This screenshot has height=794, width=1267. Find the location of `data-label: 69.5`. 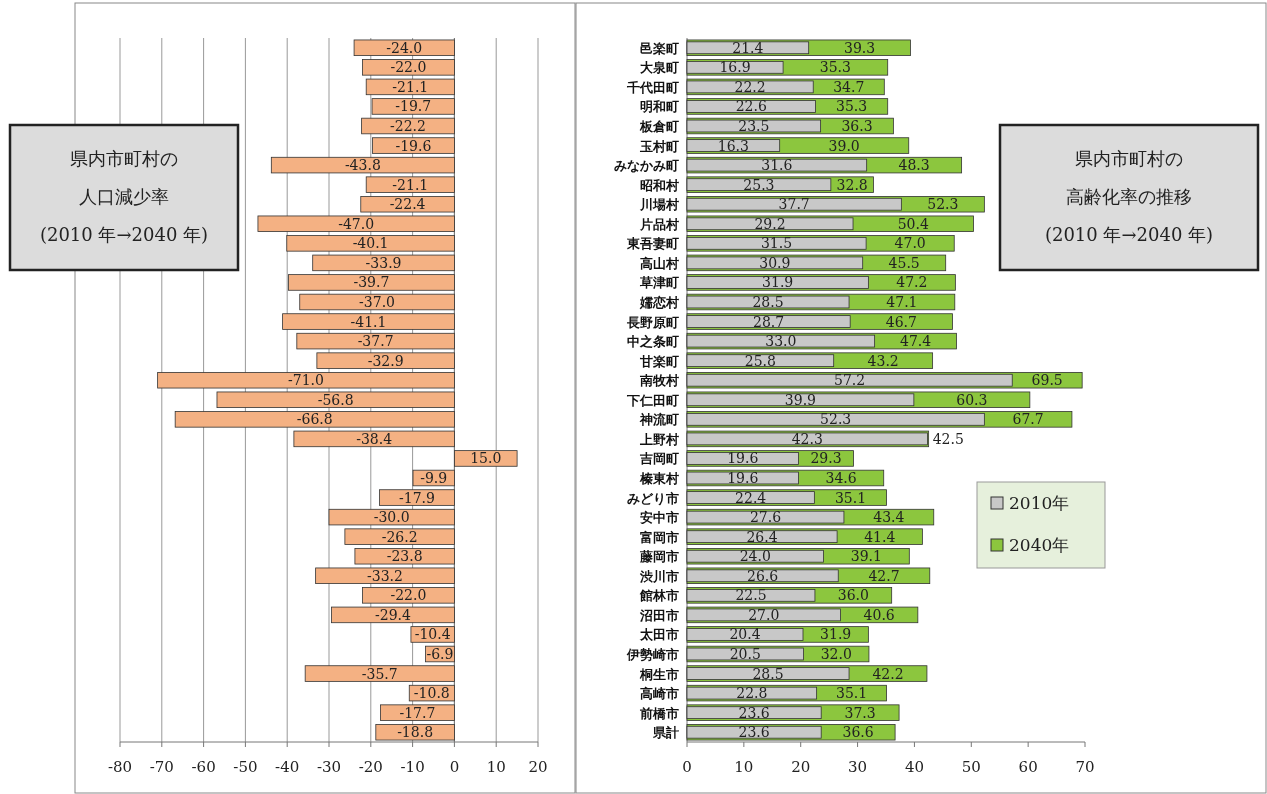

data-label: 69.5 is located at coordinates (1047, 380).